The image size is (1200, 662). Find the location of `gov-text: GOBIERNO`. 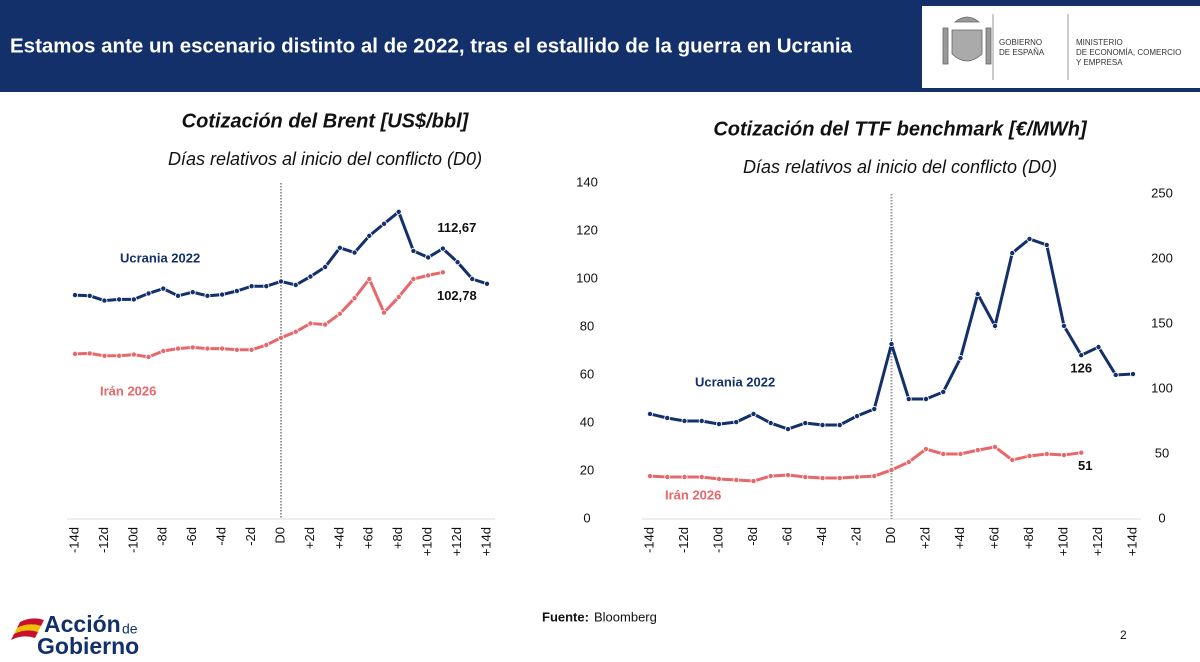

gov-text: GOBIERNO is located at coordinates (1020, 42).